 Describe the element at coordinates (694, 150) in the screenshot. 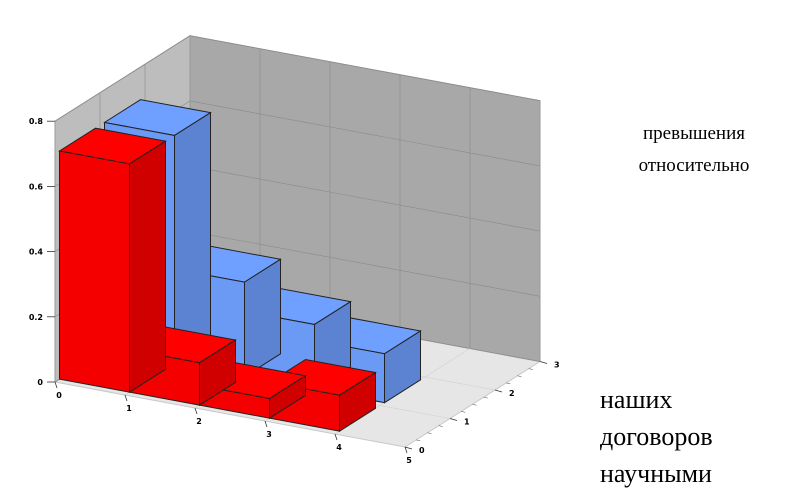

I see `side-caption-top: превышения относительно` at that location.